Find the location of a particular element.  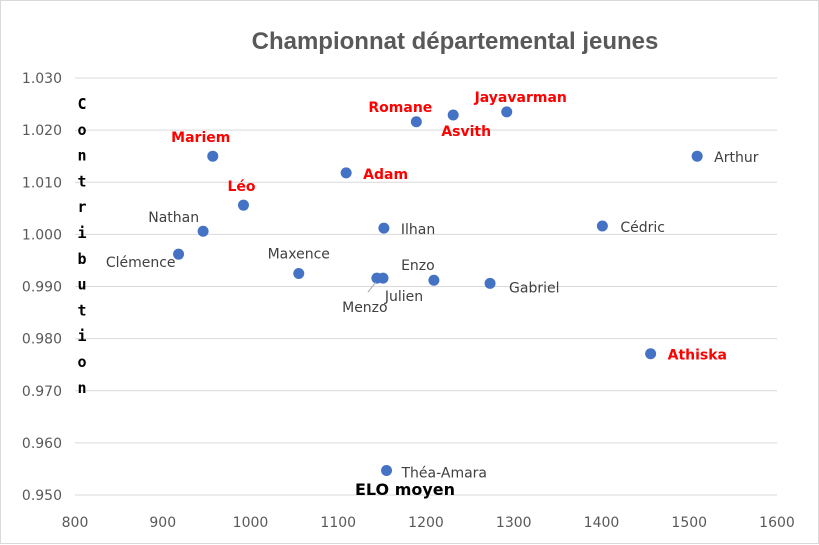

x-tick-label: 1200 is located at coordinates (426, 523).